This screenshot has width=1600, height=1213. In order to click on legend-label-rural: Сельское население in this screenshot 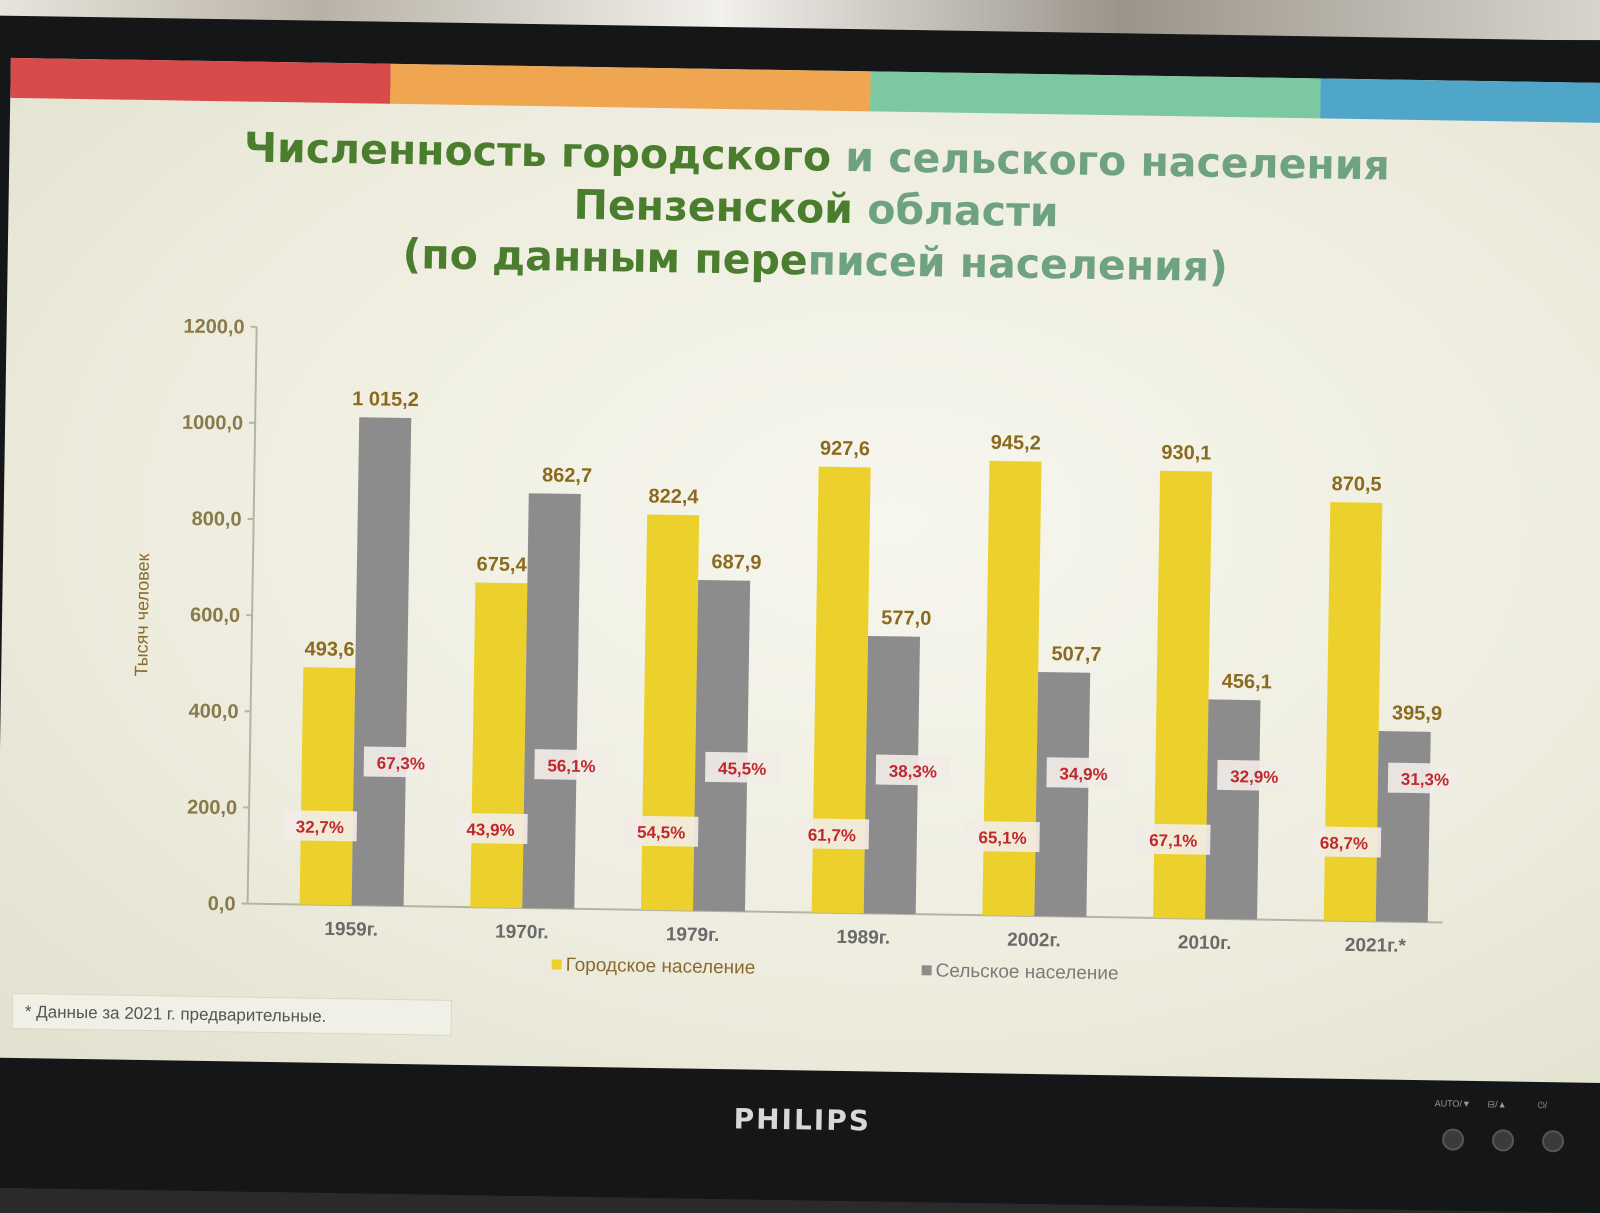, I will do `click(1026, 972)`.